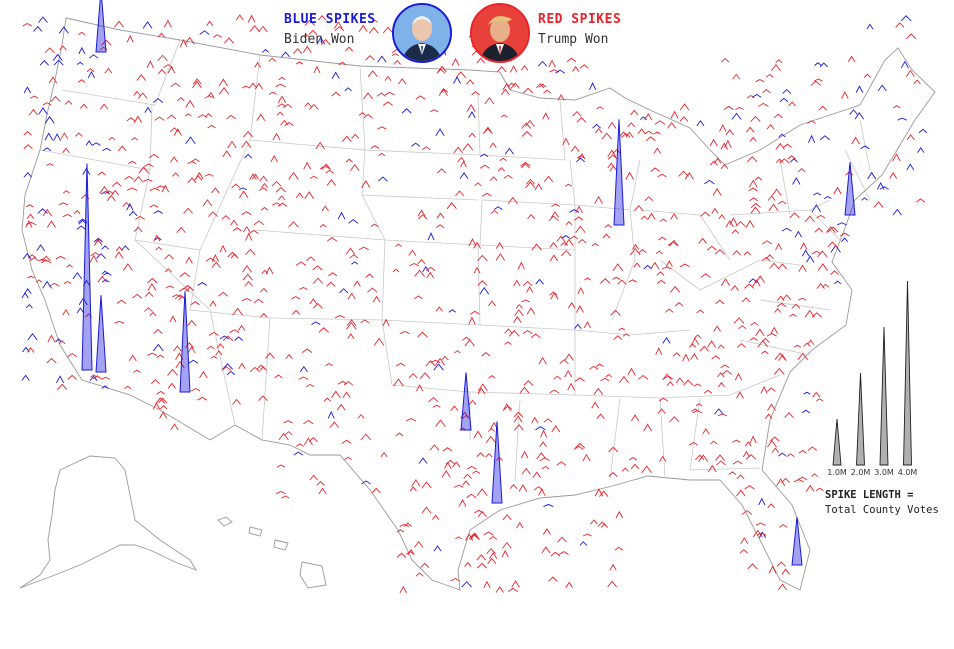 Image resolution: width=954 pixels, height=649 pixels. Describe the element at coordinates (837, 472) in the screenshot. I see `scale-label-1: 1.0M` at that location.